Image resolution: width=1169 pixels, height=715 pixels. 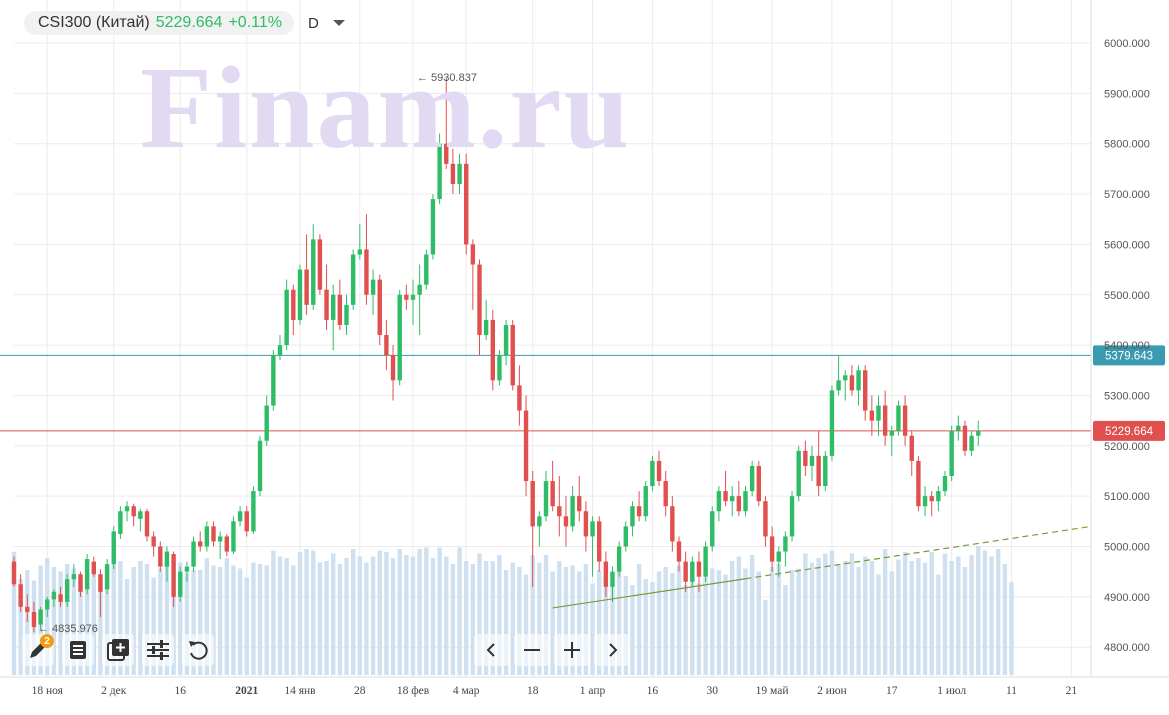 I want to click on symbol-change: +0.11%, so click(x=255, y=22).